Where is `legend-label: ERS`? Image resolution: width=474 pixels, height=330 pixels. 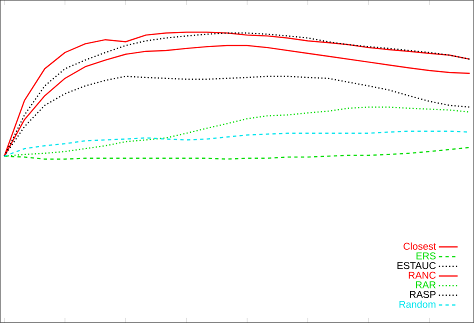
legend-label: ERS is located at coordinates (426, 256).